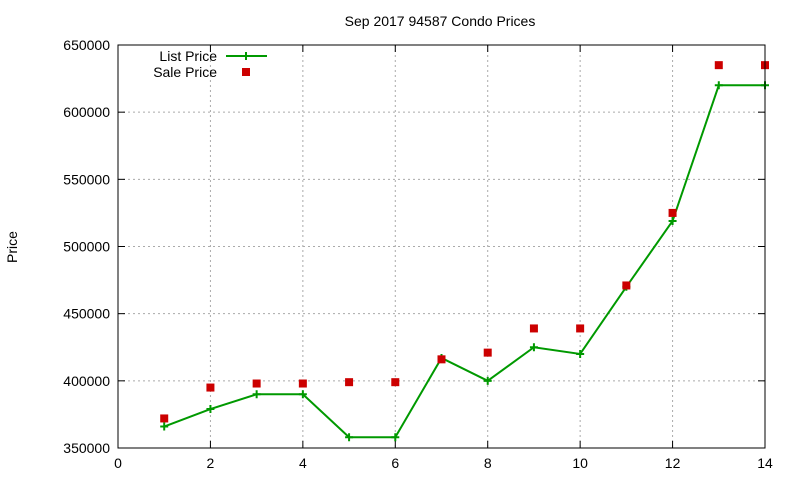 This screenshot has height=480, width=800. What do you see at coordinates (211, 463) in the screenshot?
I see `x-tick-label: 2` at bounding box center [211, 463].